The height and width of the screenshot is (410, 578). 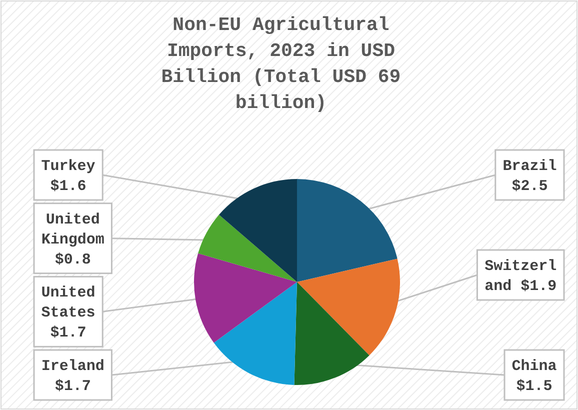 I want to click on data-label: $0.8, so click(x=72, y=259).